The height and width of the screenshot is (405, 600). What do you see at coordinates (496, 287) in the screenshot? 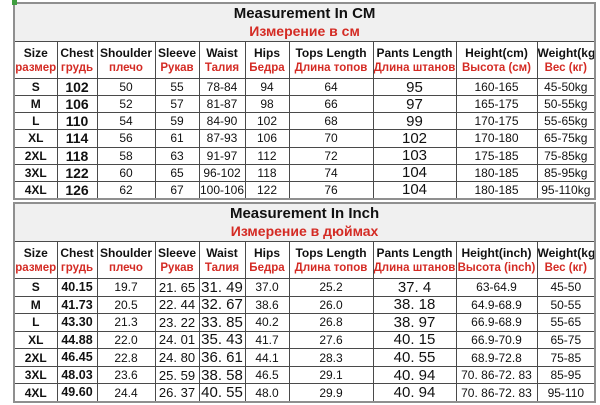
I see `table-cell: 63-64.9` at bounding box center [496, 287].